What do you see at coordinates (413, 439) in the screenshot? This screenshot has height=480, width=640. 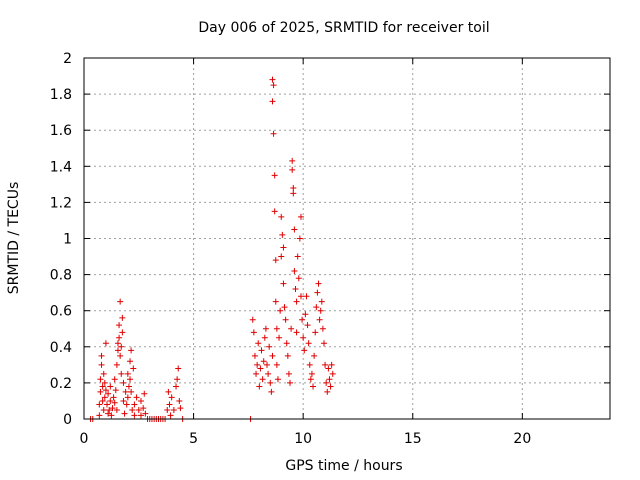 I see `x-tick-label: 15` at bounding box center [413, 439].